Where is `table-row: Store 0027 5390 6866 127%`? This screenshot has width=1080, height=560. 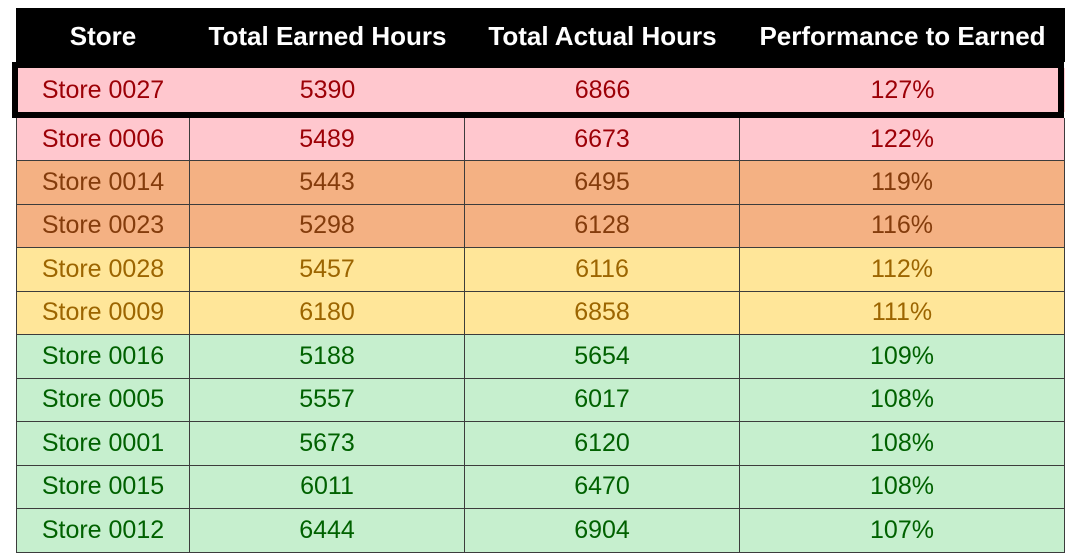 table-row: Store 0027 5390 6866 127% is located at coordinates (540, 90).